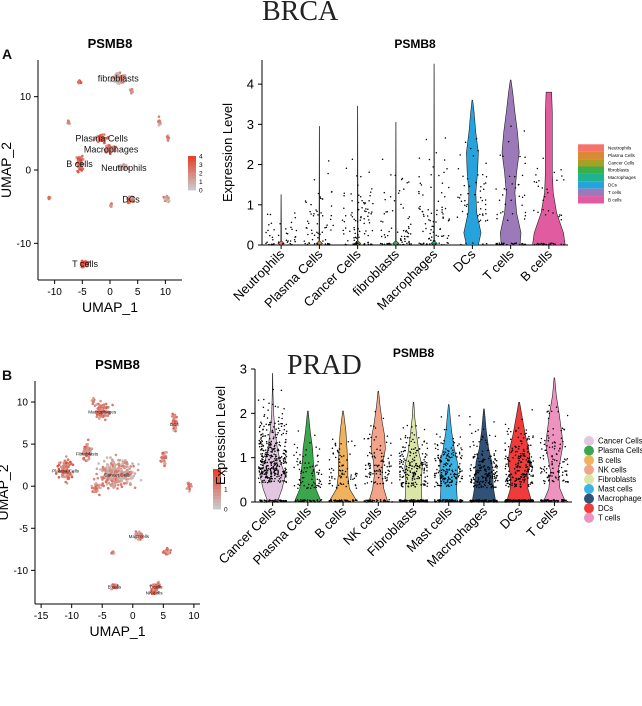 This screenshot has width=642, height=706. What do you see at coordinates (620, 498) in the screenshot?
I see `prad_violin-legend-label: Macrophages` at bounding box center [620, 498].